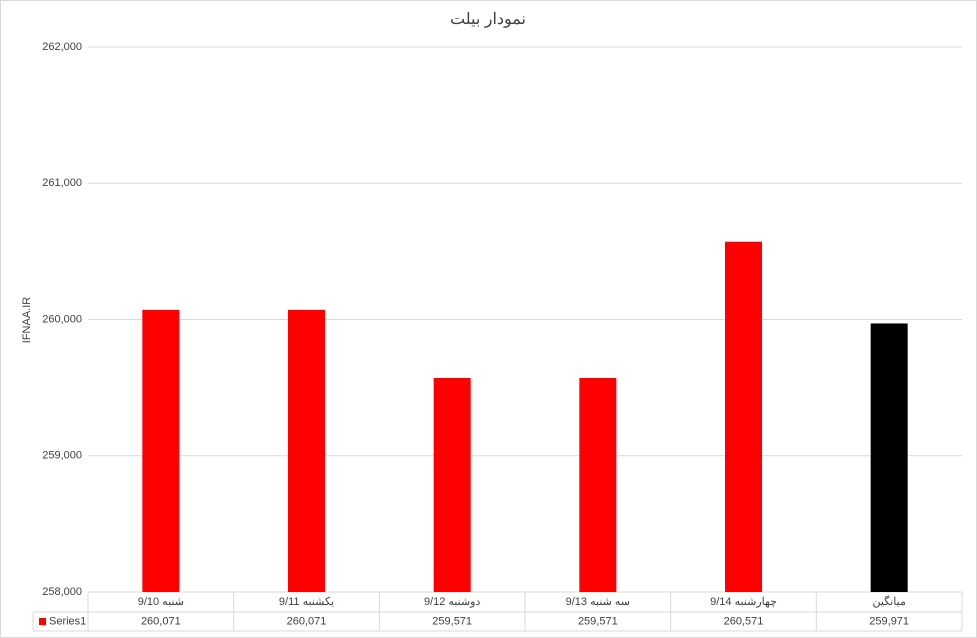 This screenshot has width=977, height=638. What do you see at coordinates (42, 621) in the screenshot?
I see `legend-swatch` at bounding box center [42, 621].